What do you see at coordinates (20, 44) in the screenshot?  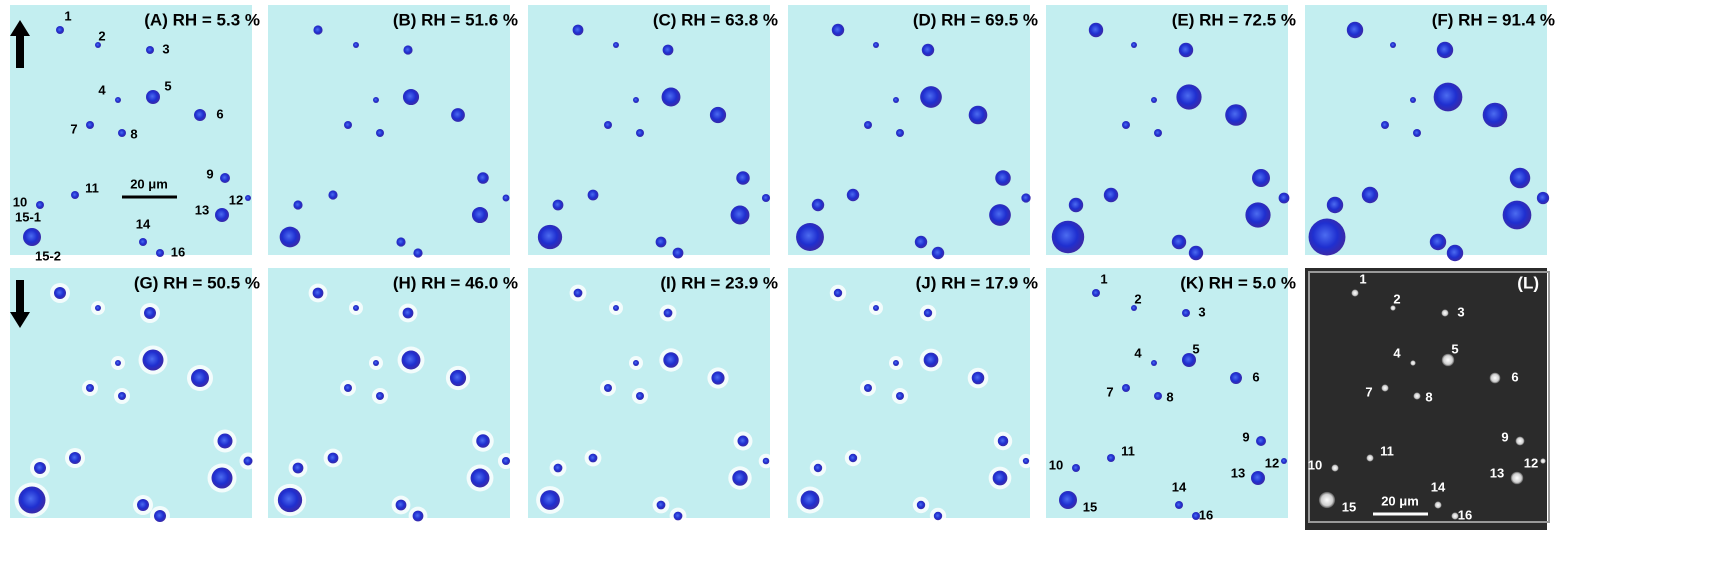 I see `arrow-up` at bounding box center [20, 44].